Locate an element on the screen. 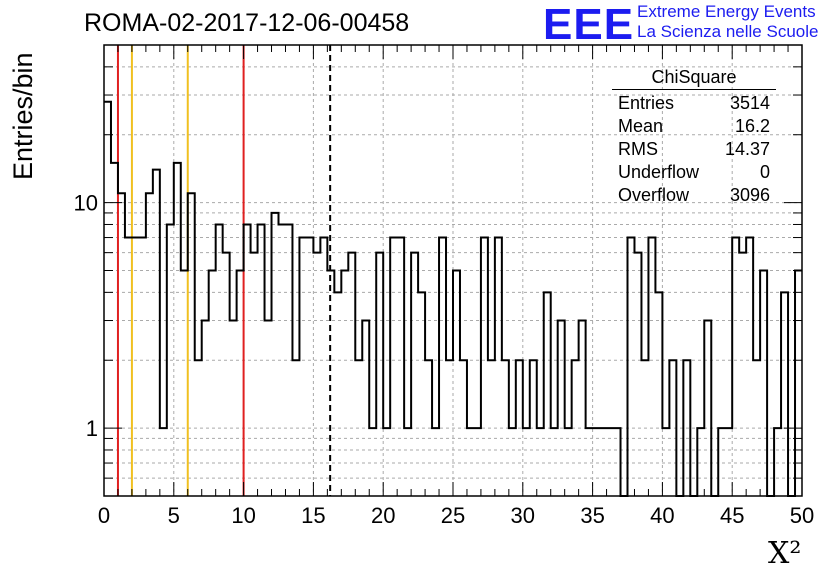 This screenshot has height=572, width=836. x-tick-label: 35 is located at coordinates (592, 515).